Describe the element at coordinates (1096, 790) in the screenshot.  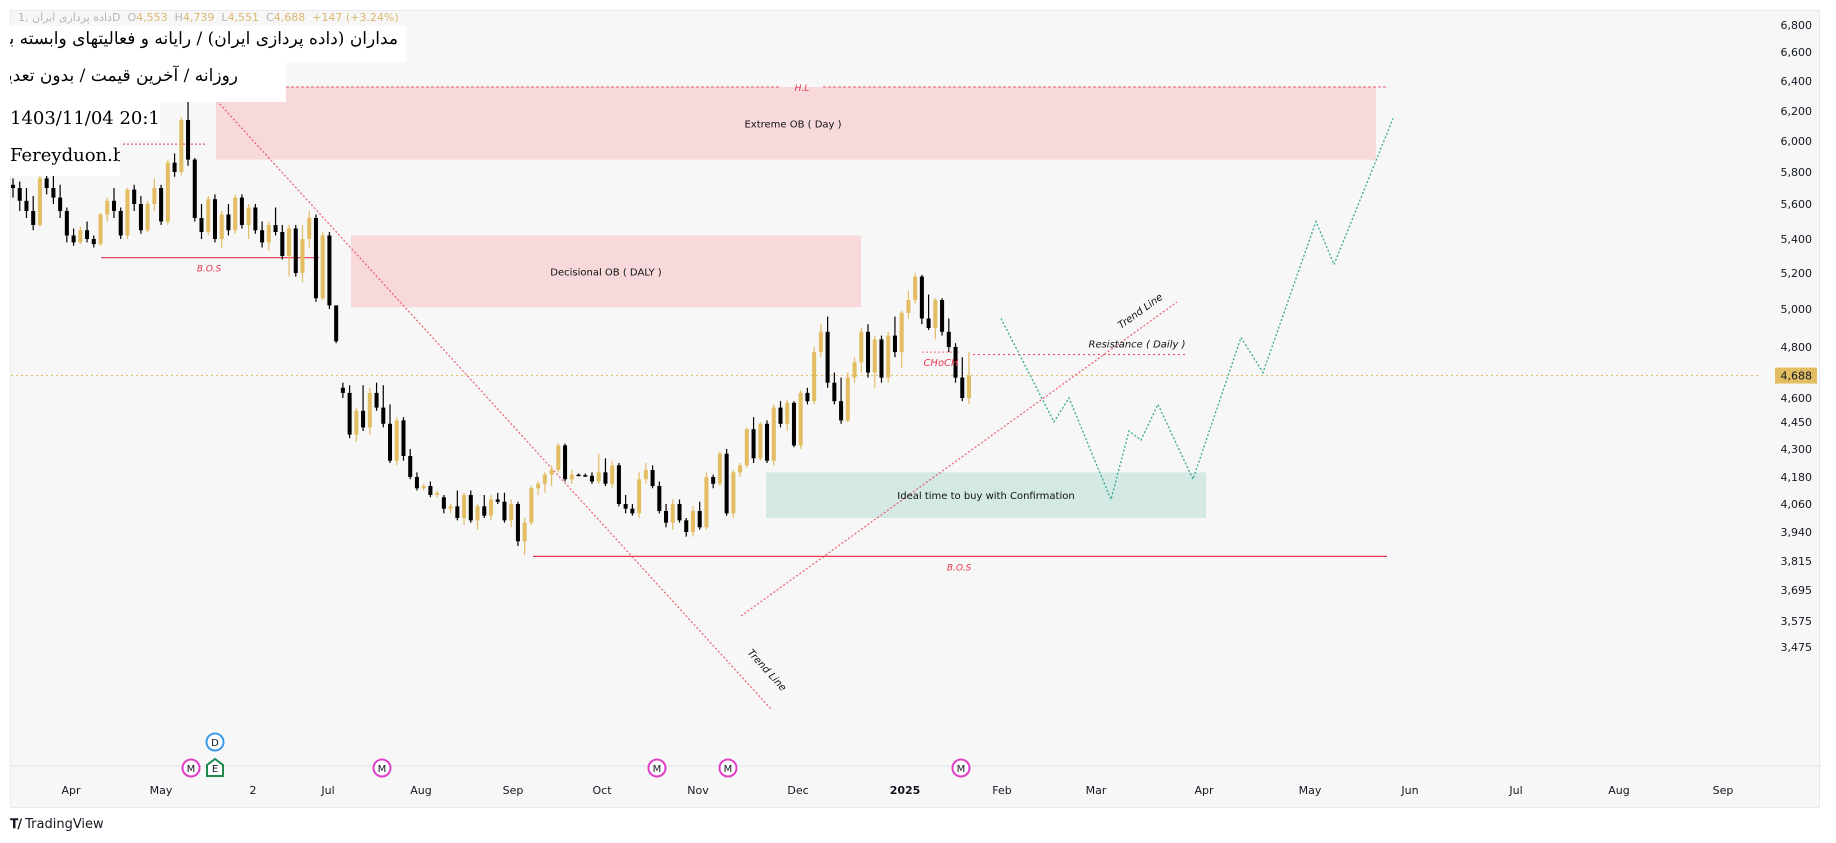
I see `time-tick-label: Mar` at that location.